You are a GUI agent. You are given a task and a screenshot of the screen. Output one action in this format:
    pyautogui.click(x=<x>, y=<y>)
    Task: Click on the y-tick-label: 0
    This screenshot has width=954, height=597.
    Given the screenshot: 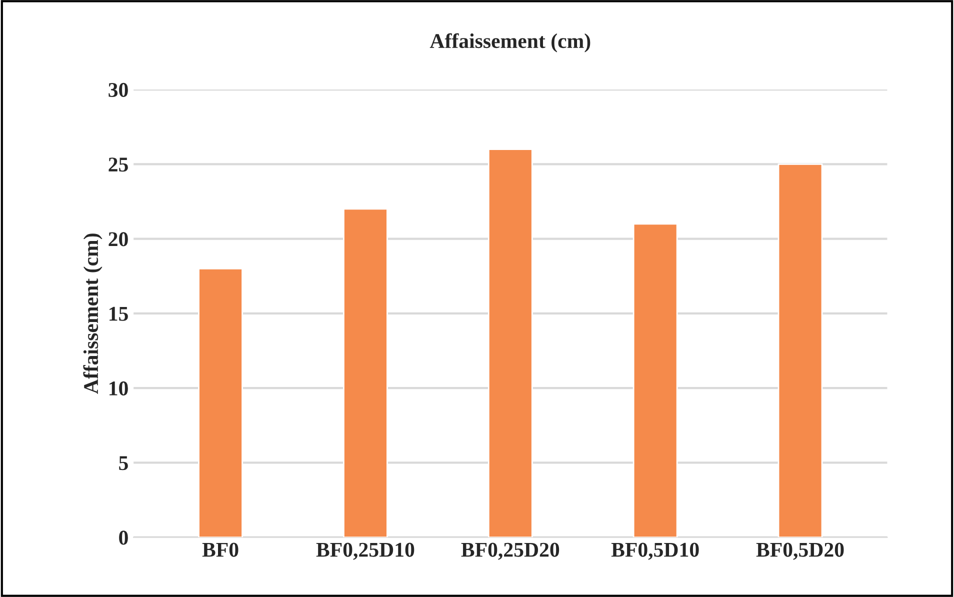 What is the action you would take?
    pyautogui.click(x=123, y=537)
    